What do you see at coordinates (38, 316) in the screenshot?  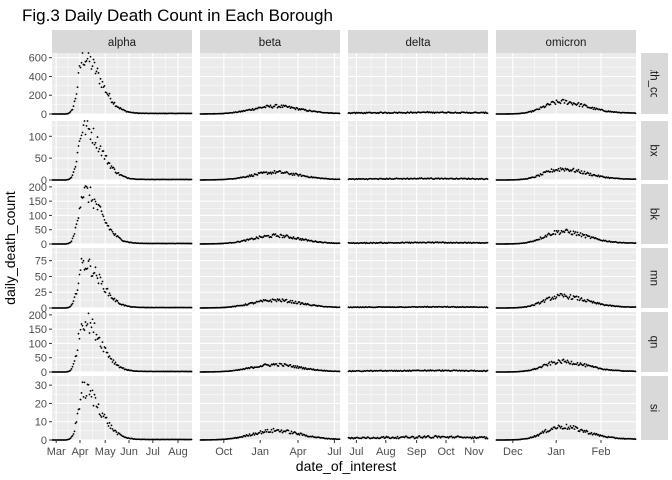 I see `y-tick-label: 200` at bounding box center [38, 316].